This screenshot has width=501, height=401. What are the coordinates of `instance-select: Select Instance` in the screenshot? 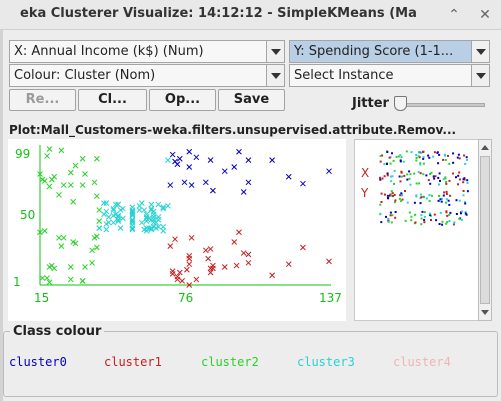 It's located at (389, 75).